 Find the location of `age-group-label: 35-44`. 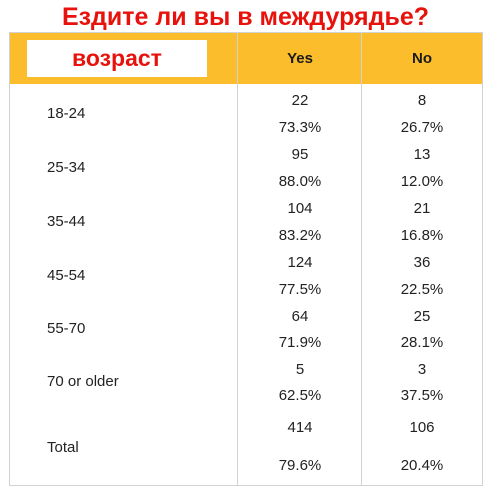

age-group-label: 35-44 is located at coordinates (66, 221).